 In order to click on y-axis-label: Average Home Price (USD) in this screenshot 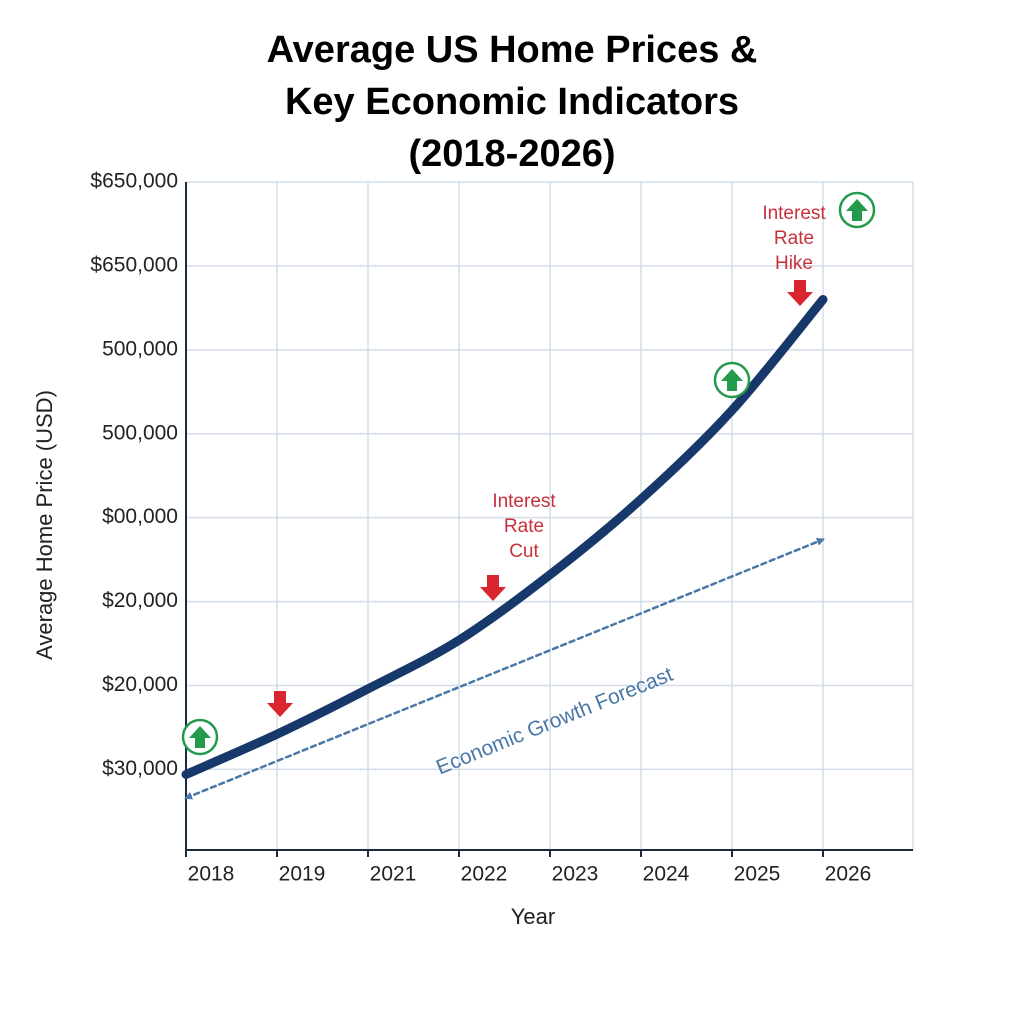, I will do `click(44, 525)`.